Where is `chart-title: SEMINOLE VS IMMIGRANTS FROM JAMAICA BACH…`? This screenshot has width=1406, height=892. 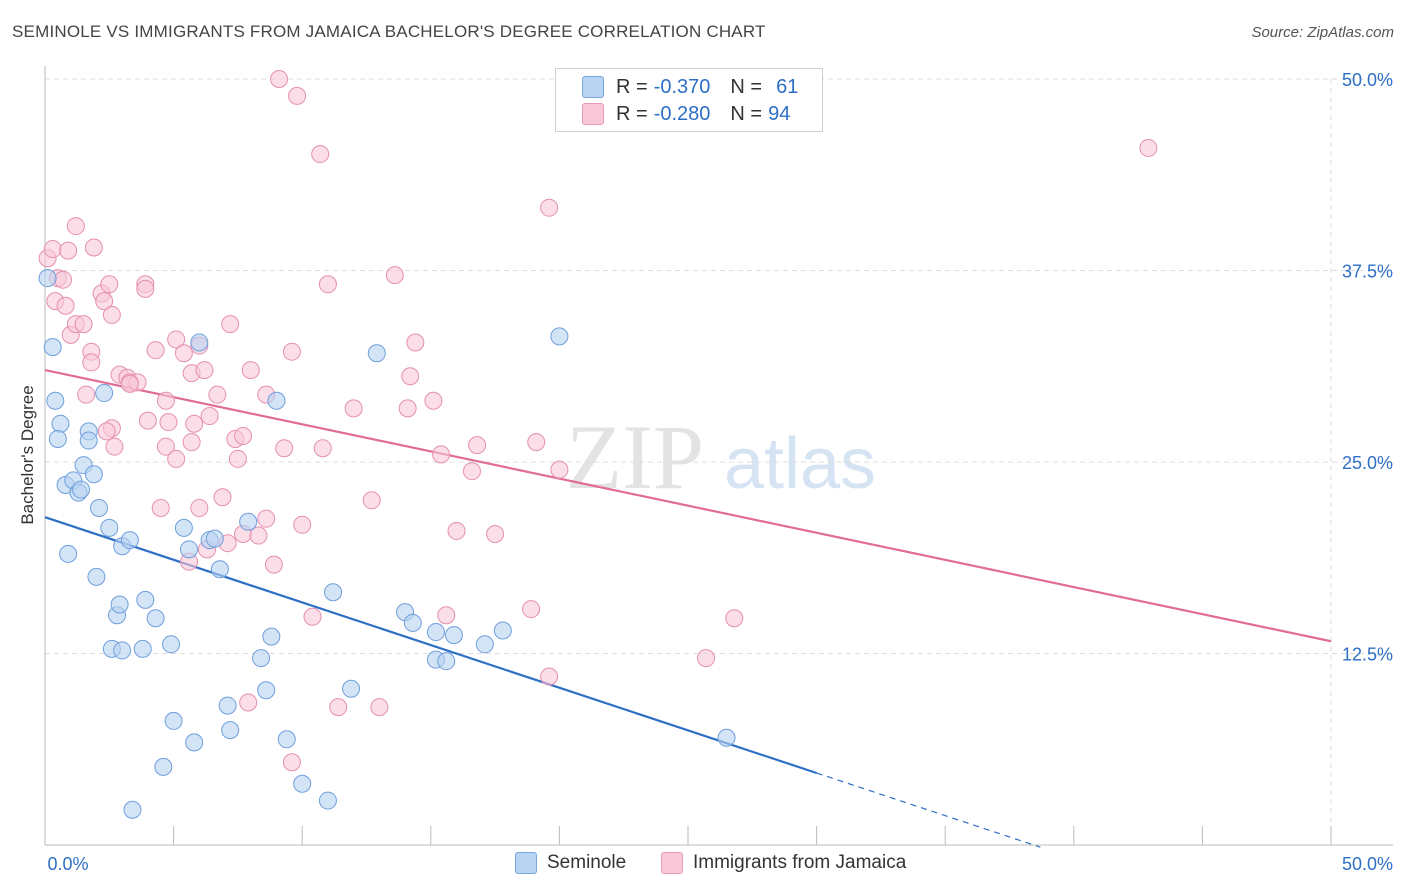
chart-title: SEMINOLE VS IMMIGRANTS FROM JAMAICA BACH… is located at coordinates (389, 31).